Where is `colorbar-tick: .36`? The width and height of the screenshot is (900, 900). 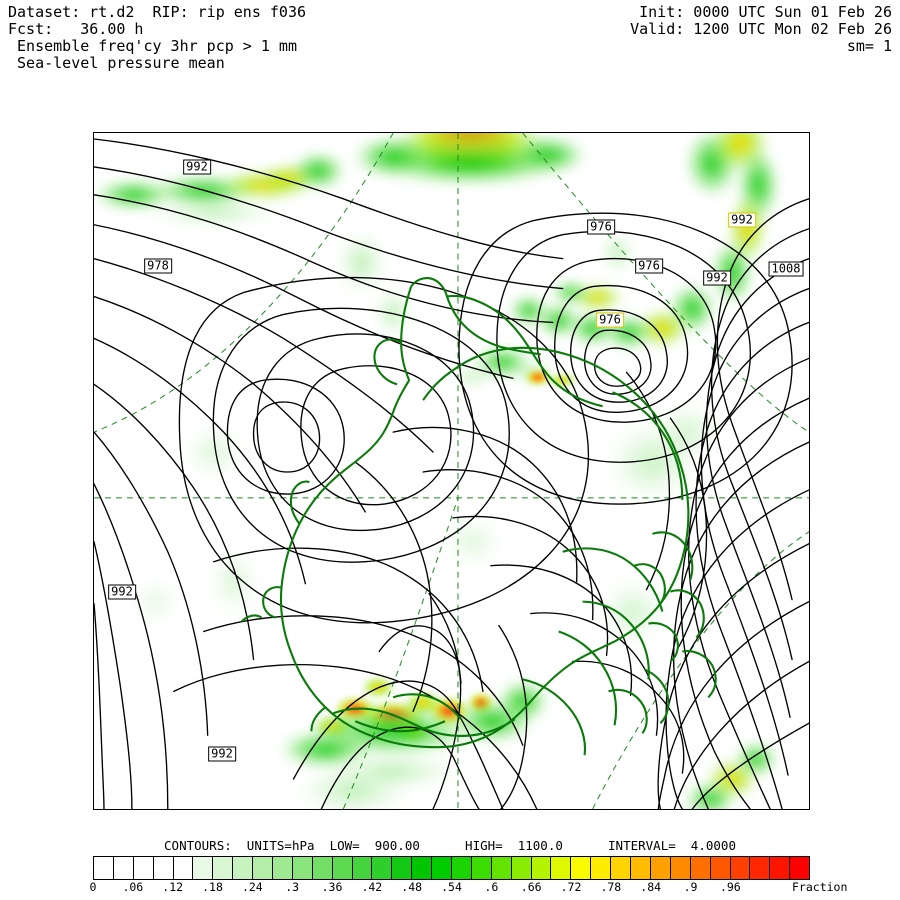
colorbar-tick: .36 is located at coordinates (332, 887).